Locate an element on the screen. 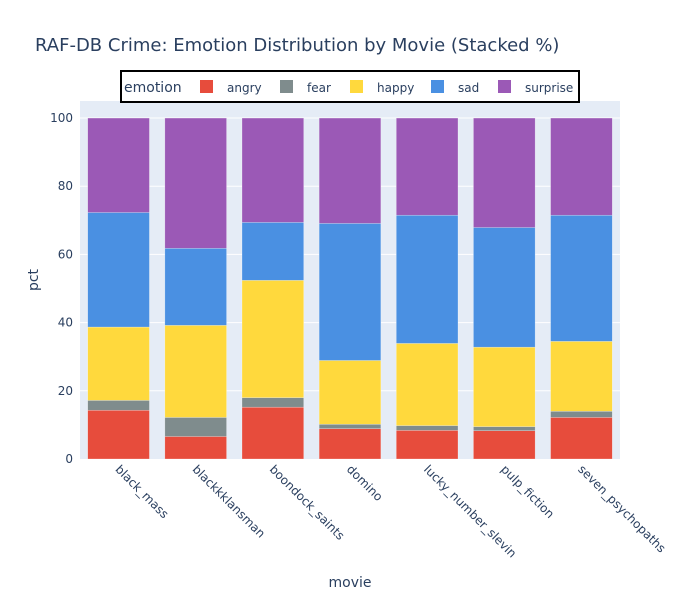 Image resolution: width=700 pixels, height=604 pixels. legend-title: emotion is located at coordinates (153, 88).